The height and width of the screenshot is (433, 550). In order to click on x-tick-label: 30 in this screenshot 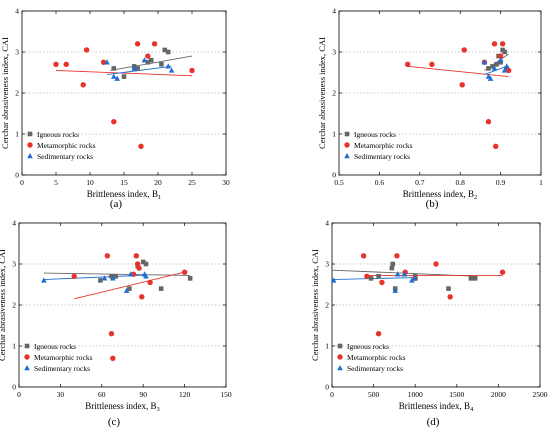, I will do `click(226, 182)`.